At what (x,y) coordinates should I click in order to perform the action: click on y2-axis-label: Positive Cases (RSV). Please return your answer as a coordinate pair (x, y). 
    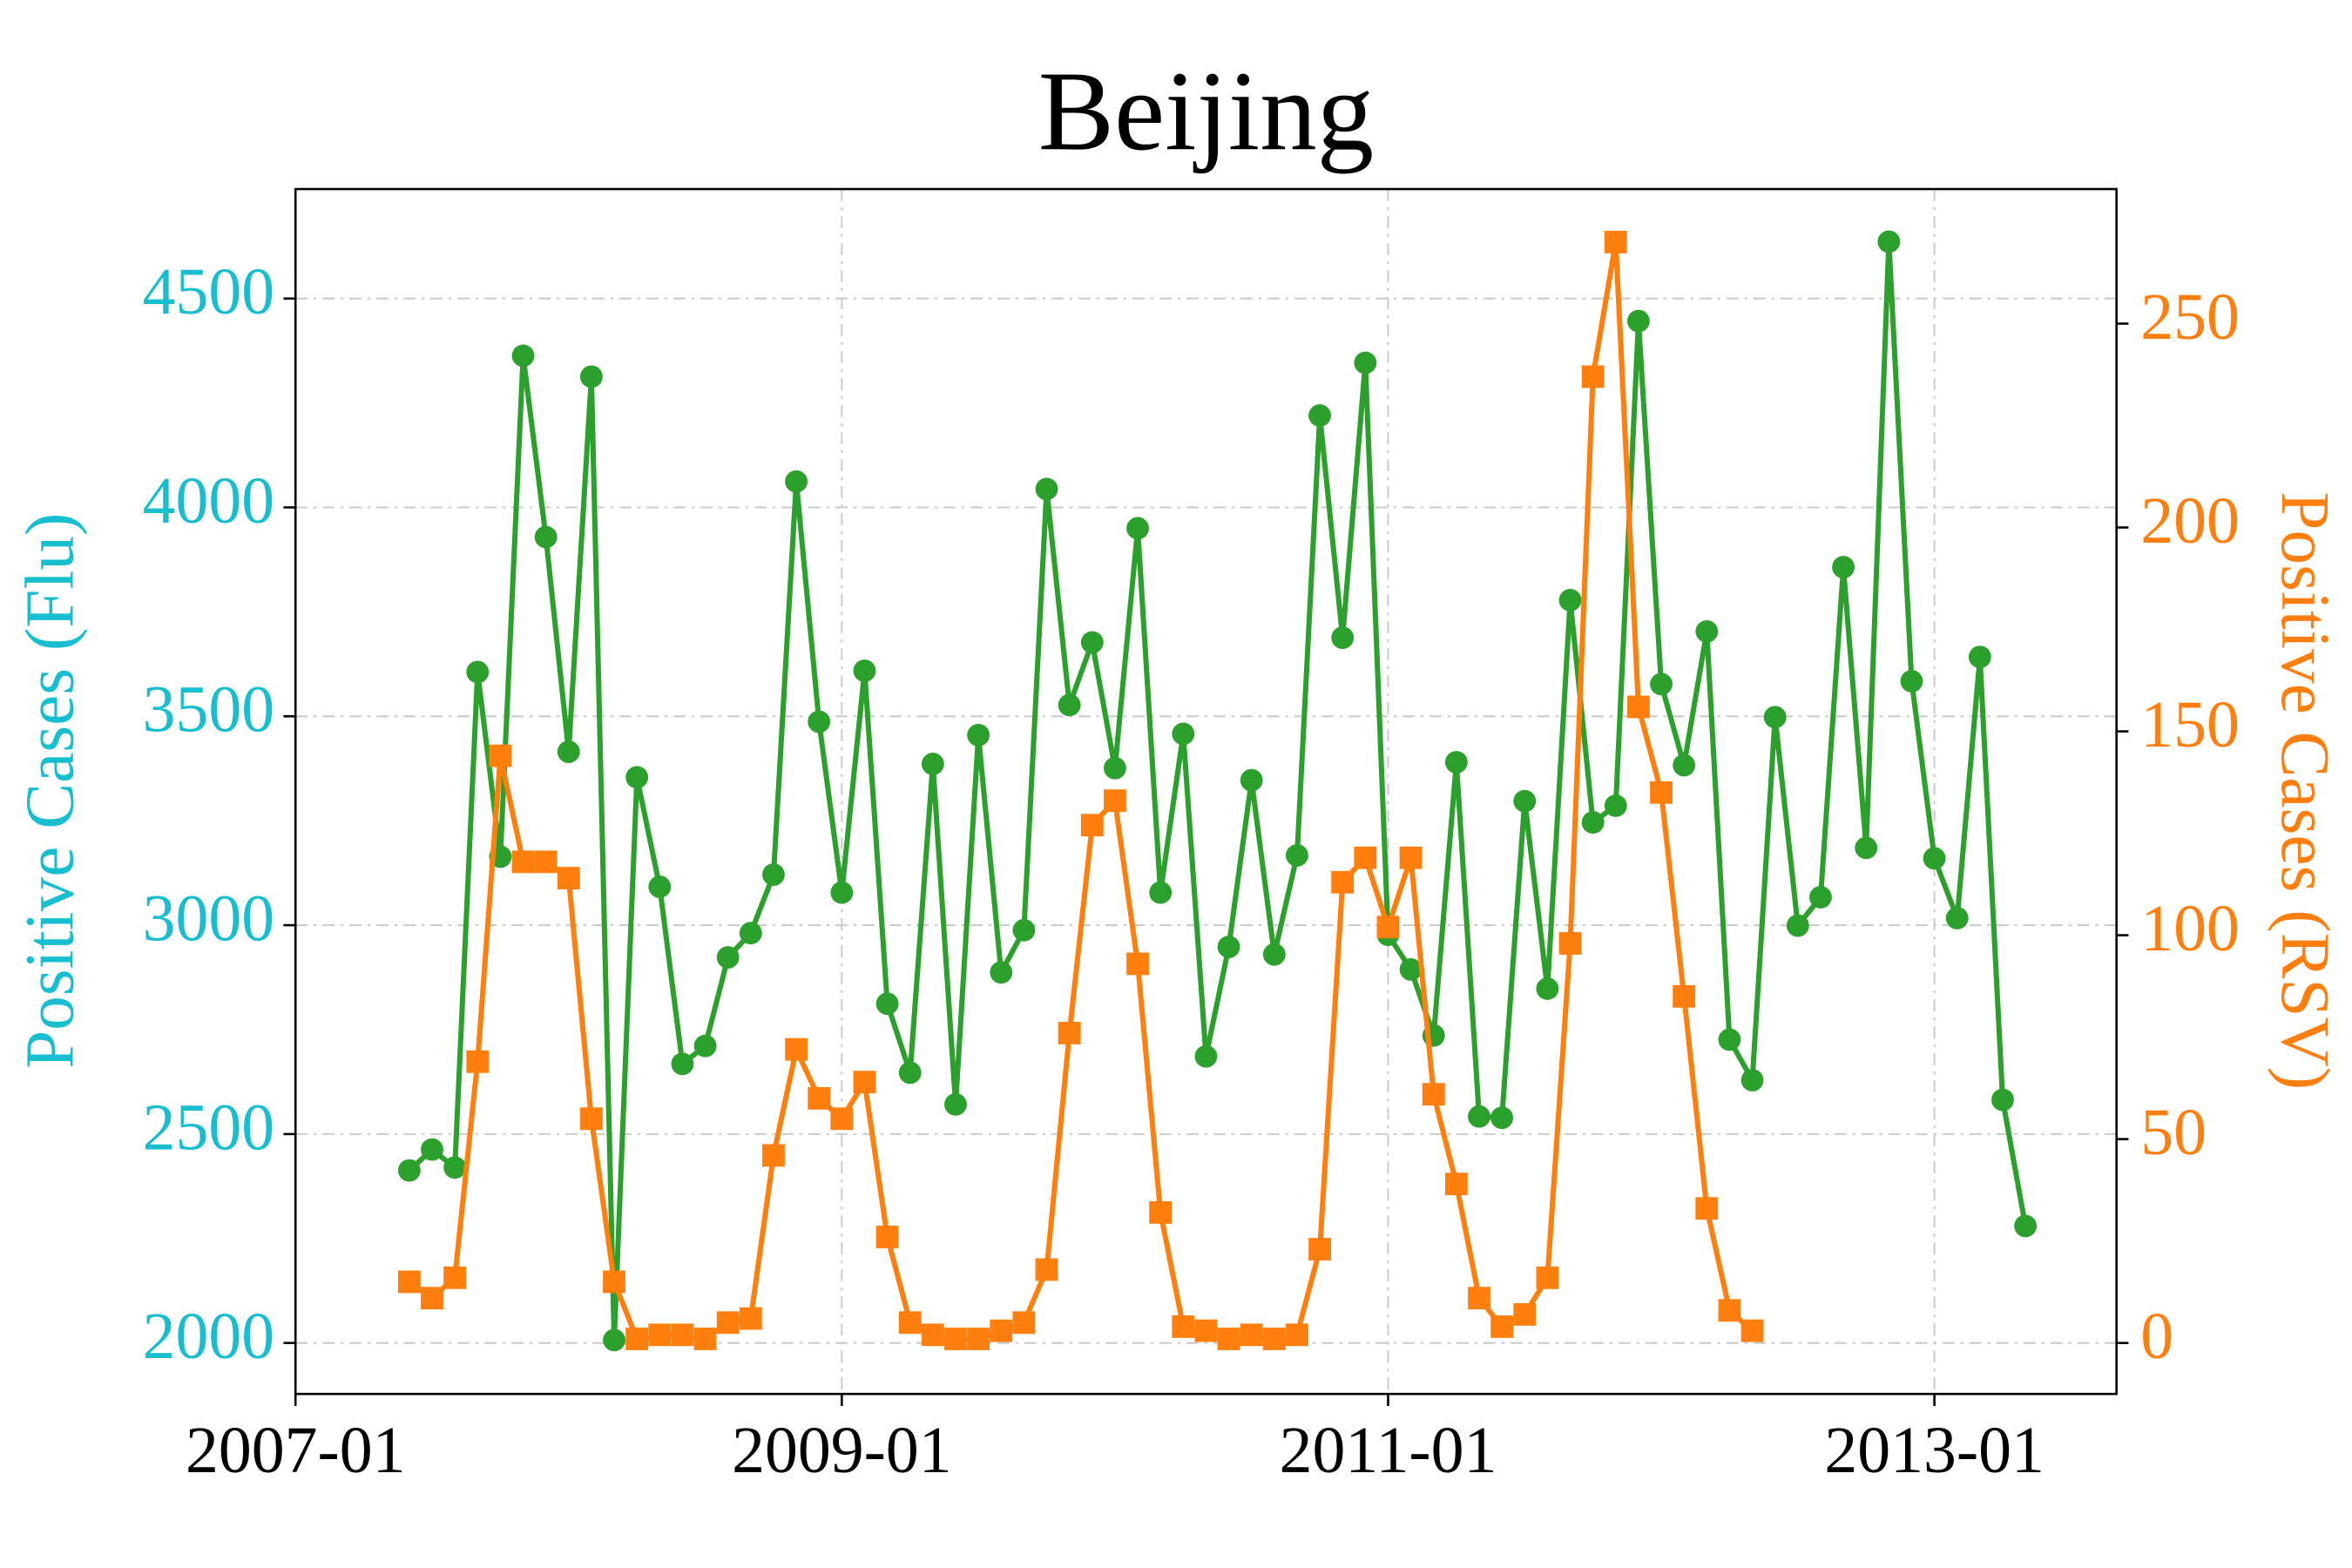
    Looking at the image, I should click on (2305, 790).